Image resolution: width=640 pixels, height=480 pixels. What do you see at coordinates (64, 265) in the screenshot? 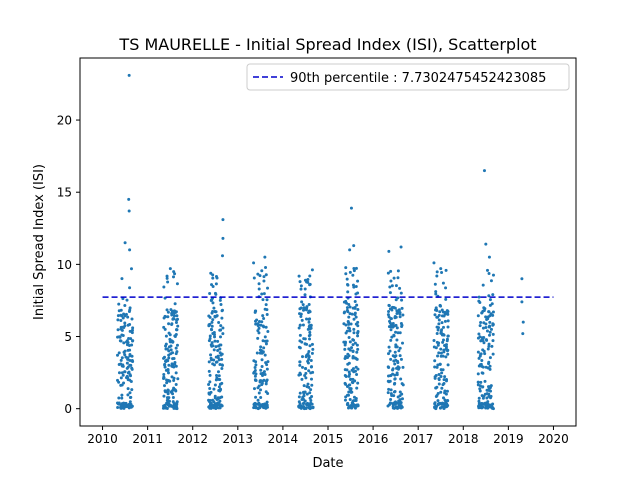
I see `y-tick-label: 10` at bounding box center [64, 265].